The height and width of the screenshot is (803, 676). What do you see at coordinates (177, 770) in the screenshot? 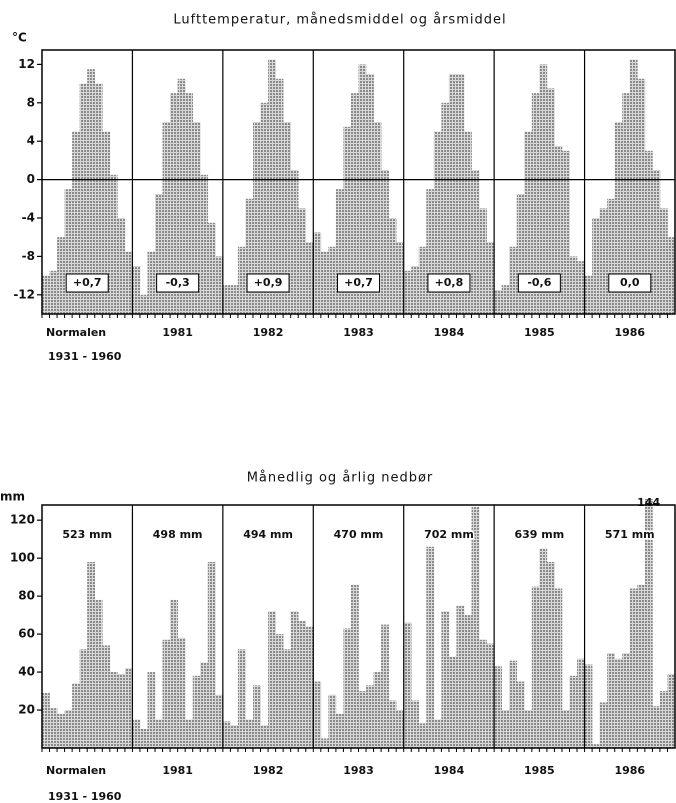
I see `period-label: 1981` at bounding box center [177, 770].